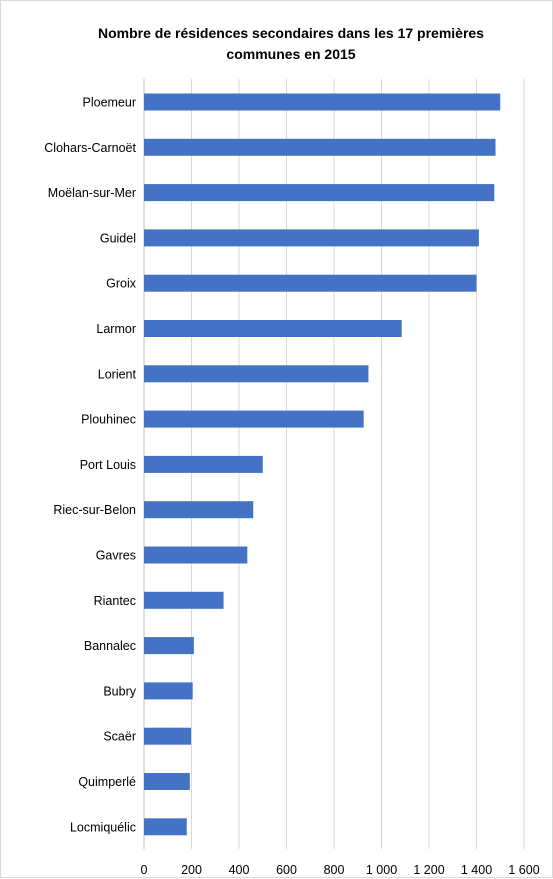  Describe the element at coordinates (428, 870) in the screenshot. I see `x-tick-label-6: 1 200` at that location.